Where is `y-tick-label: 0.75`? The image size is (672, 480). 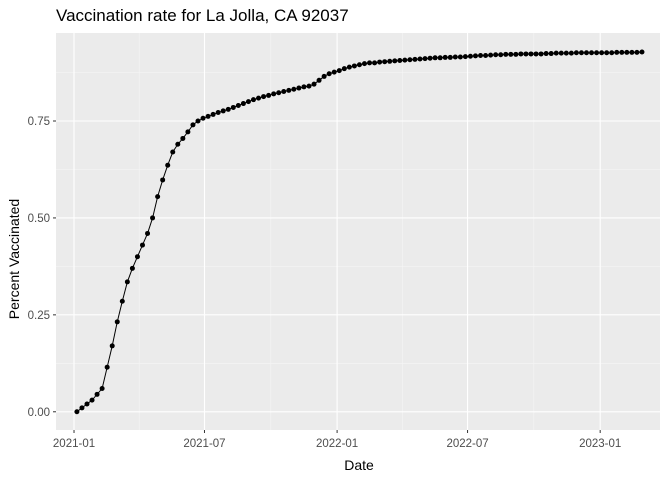
y-tick-label: 0.75 is located at coordinates (39, 122).